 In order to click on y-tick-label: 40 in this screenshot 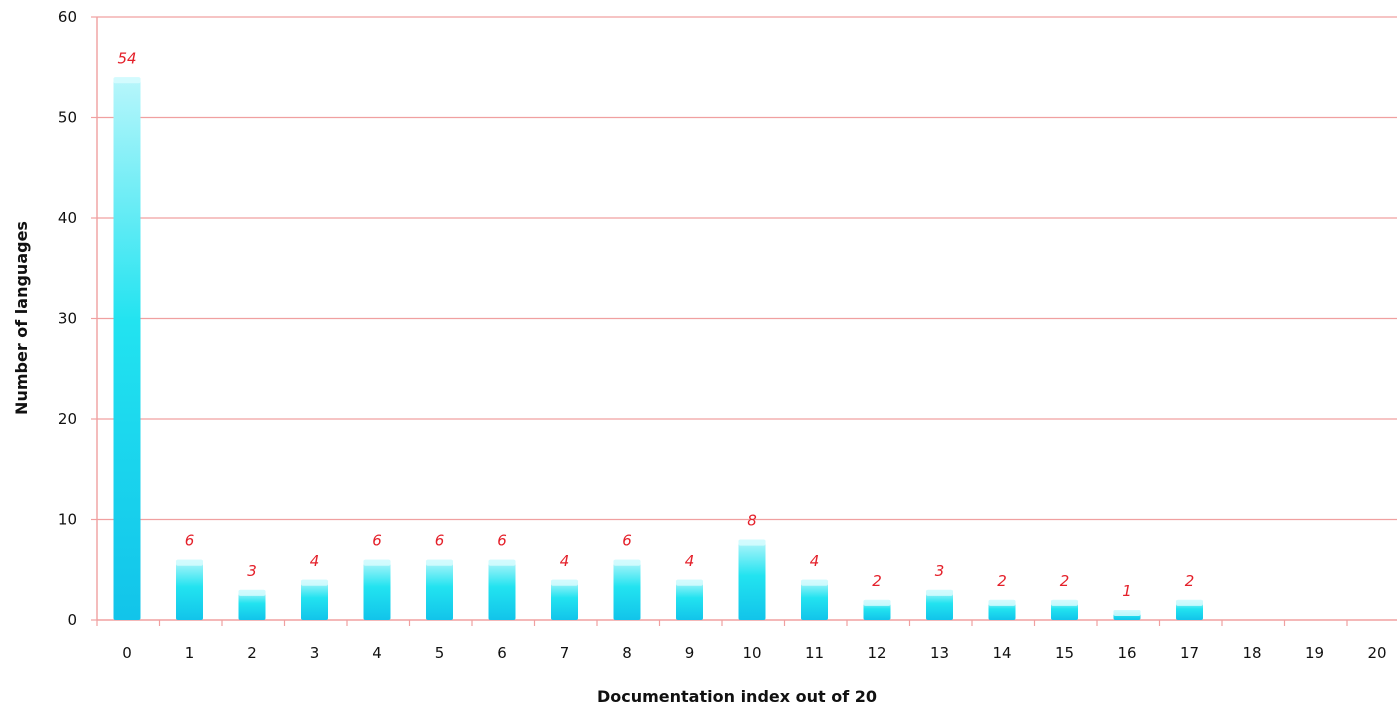, I will do `click(67, 218)`.